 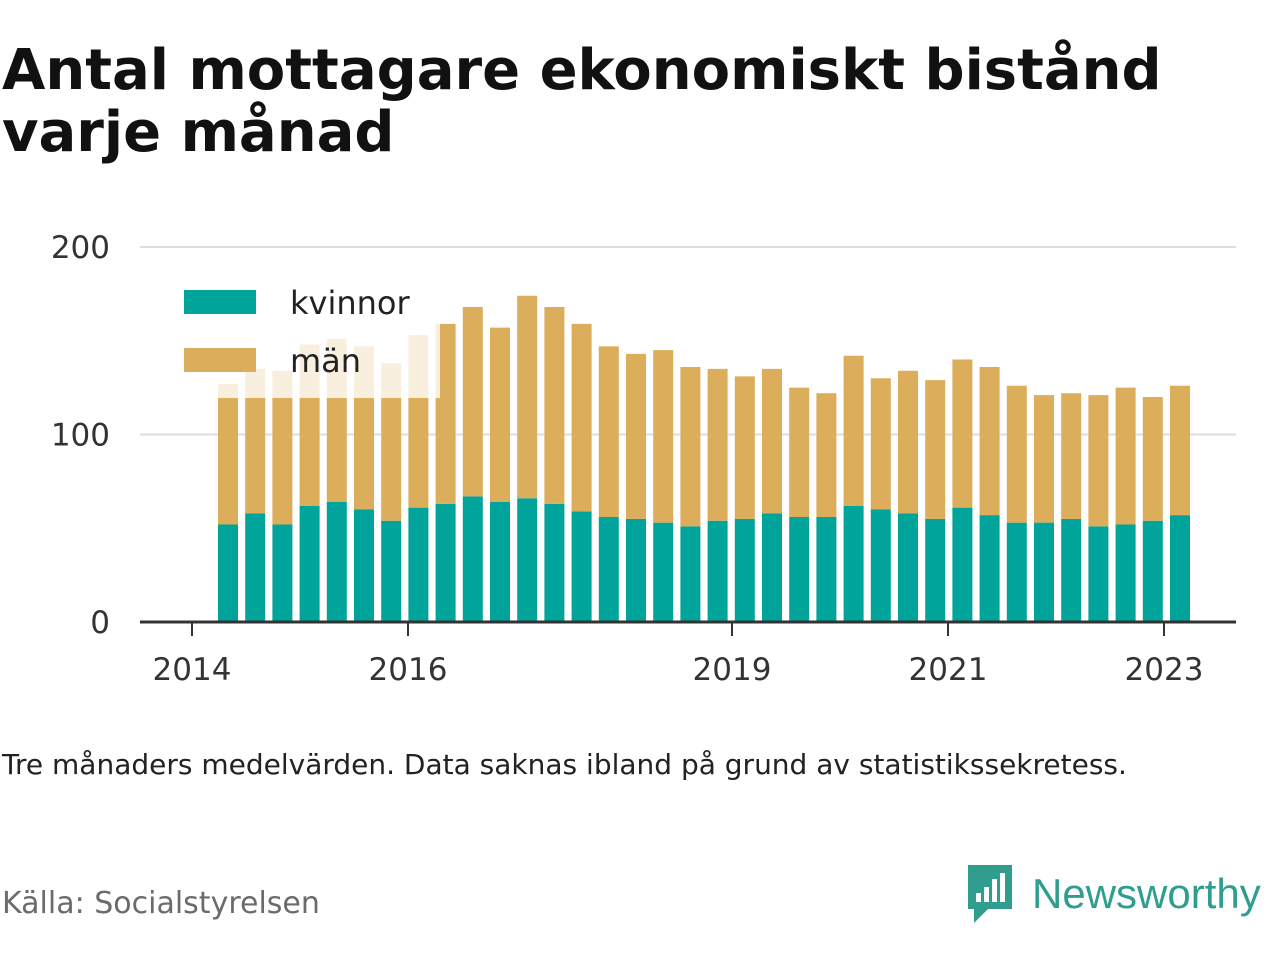 I want to click on x-tick-label: 2014, so click(x=192, y=670).